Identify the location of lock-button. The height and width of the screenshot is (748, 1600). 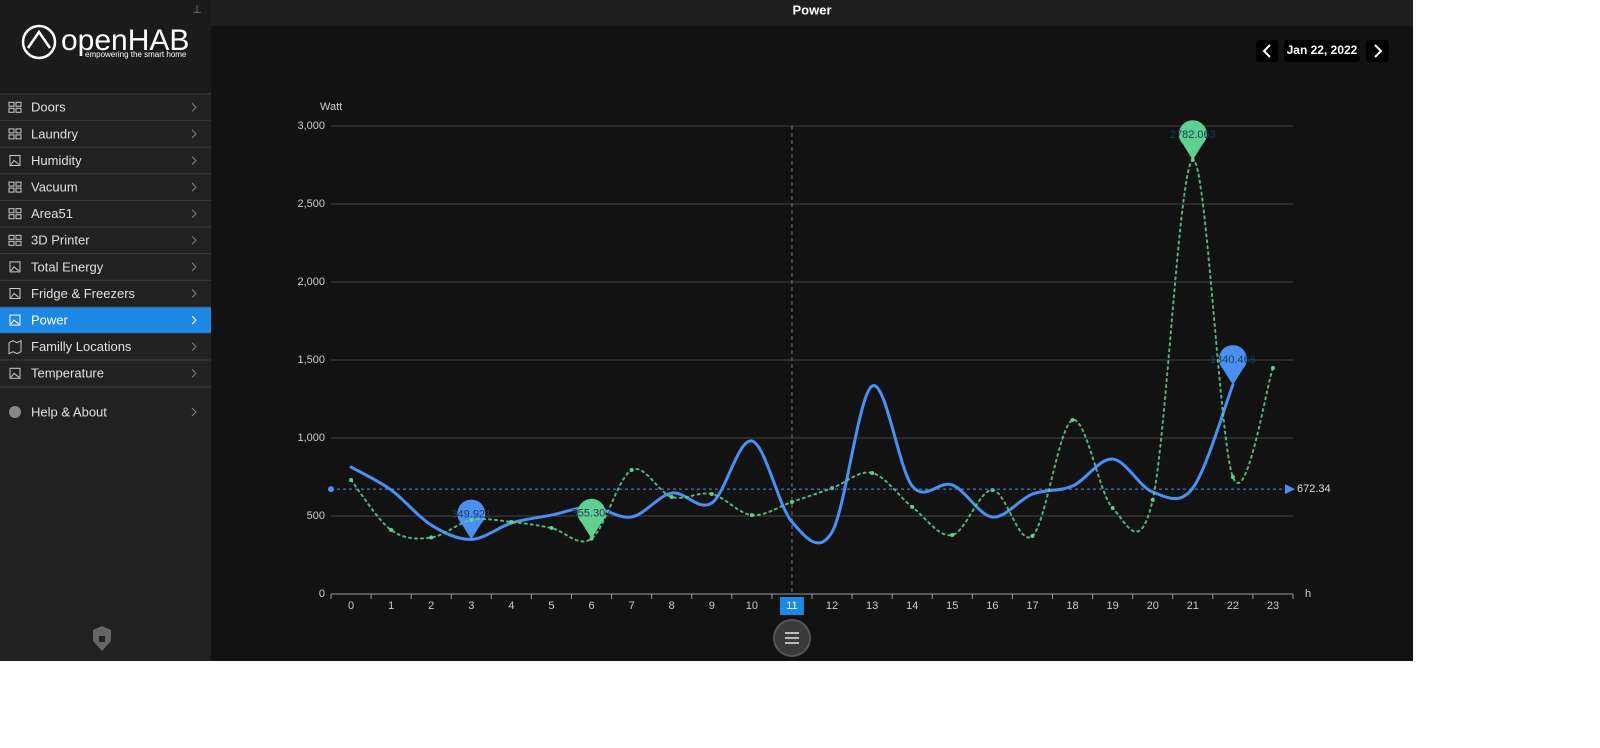
(102, 638).